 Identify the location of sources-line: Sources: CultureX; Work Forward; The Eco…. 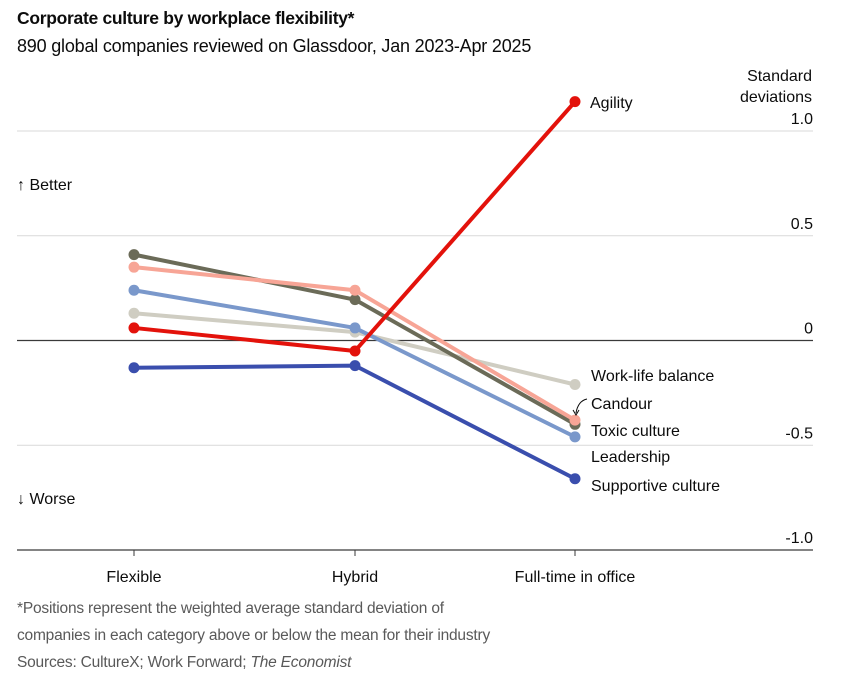
(184, 663).